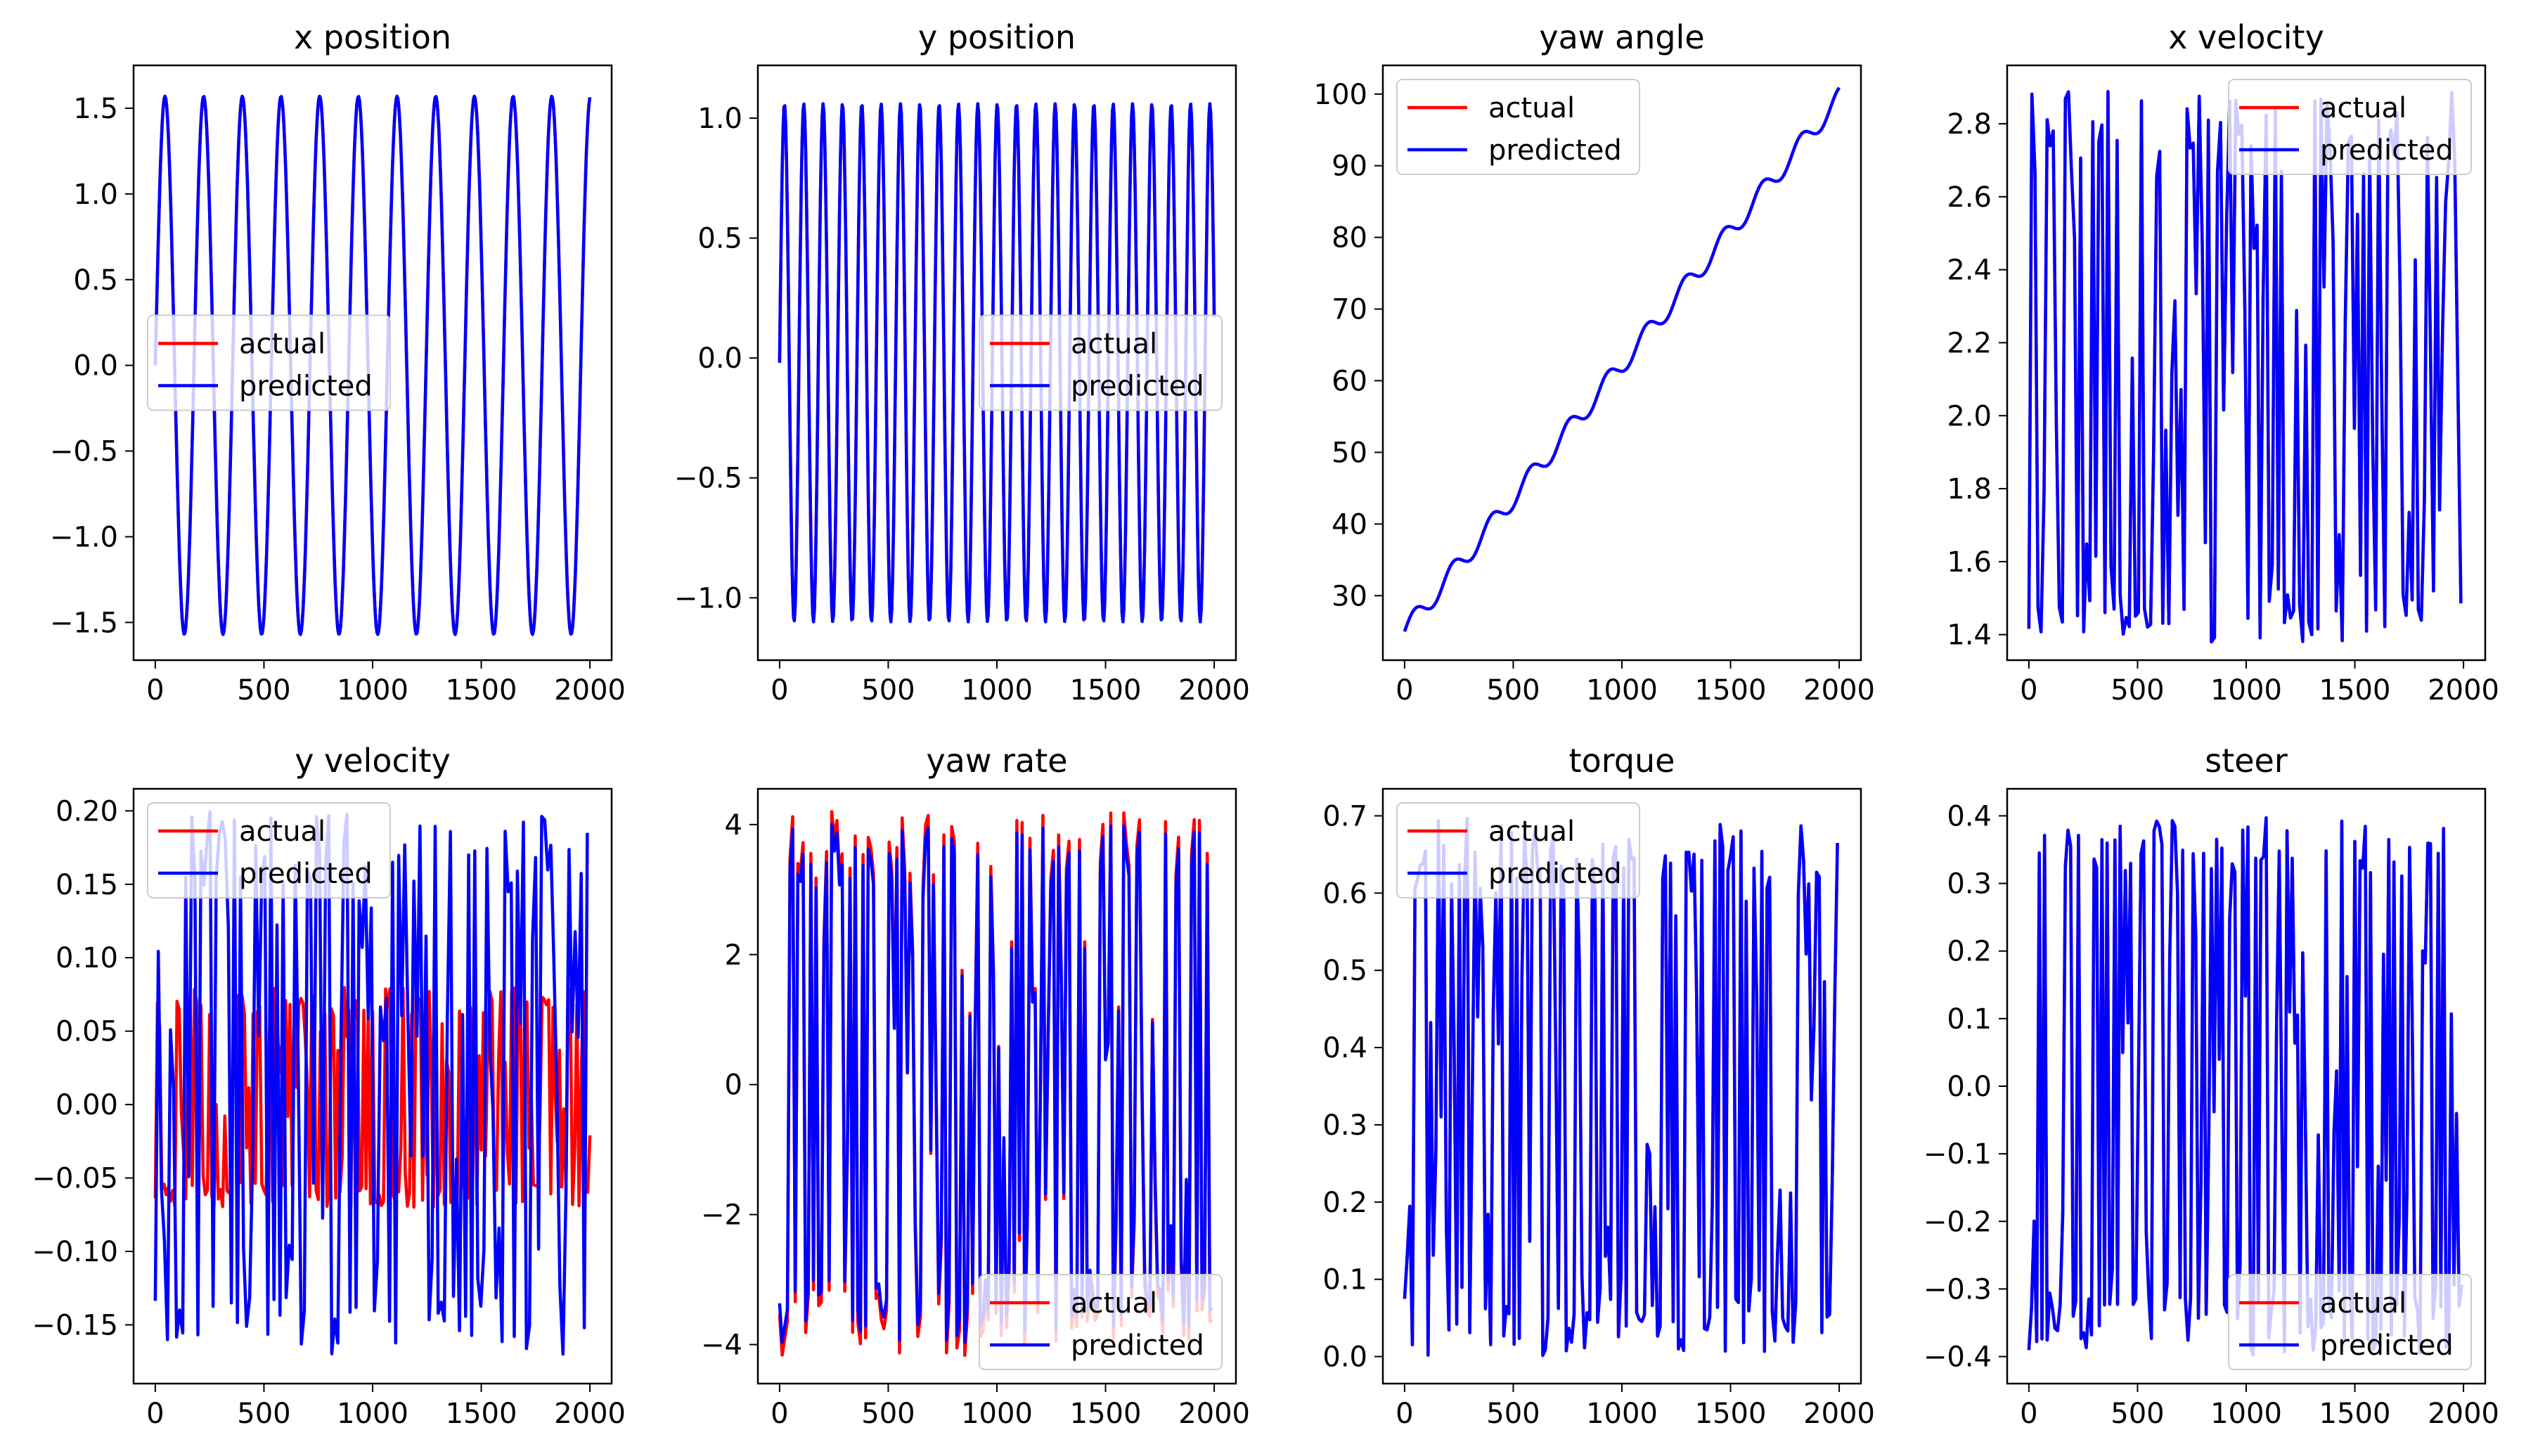  I want to click on y-tick-label: 2.2, so click(1969, 343).